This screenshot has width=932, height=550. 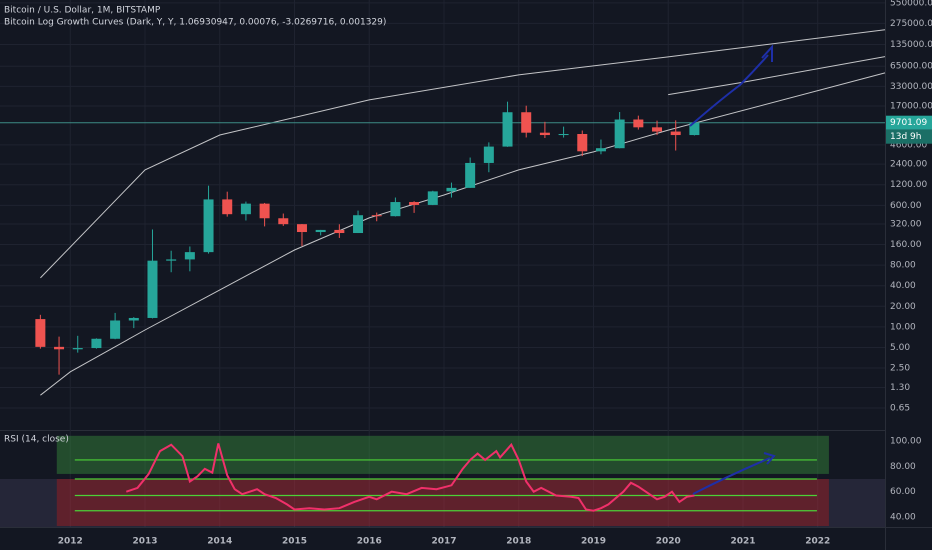 What do you see at coordinates (593, 542) in the screenshot?
I see `x-tick-label: 2019` at bounding box center [593, 542].